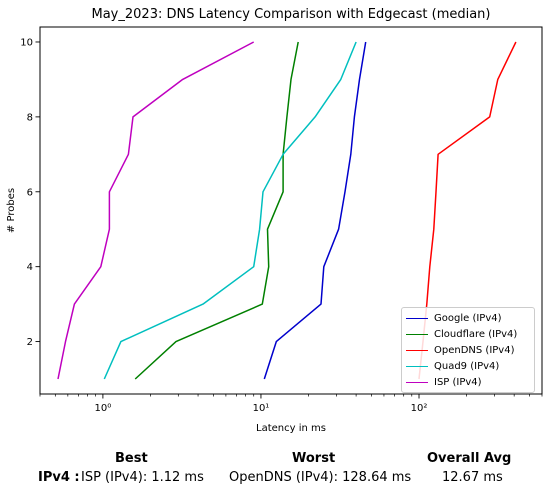 The height and width of the screenshot is (496, 548). I want to click on overall-avg-header: Overall Avg, so click(469, 458).